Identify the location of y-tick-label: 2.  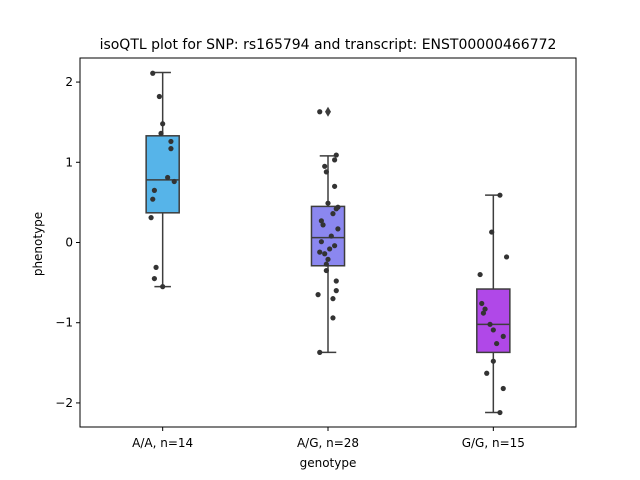
(69, 82).